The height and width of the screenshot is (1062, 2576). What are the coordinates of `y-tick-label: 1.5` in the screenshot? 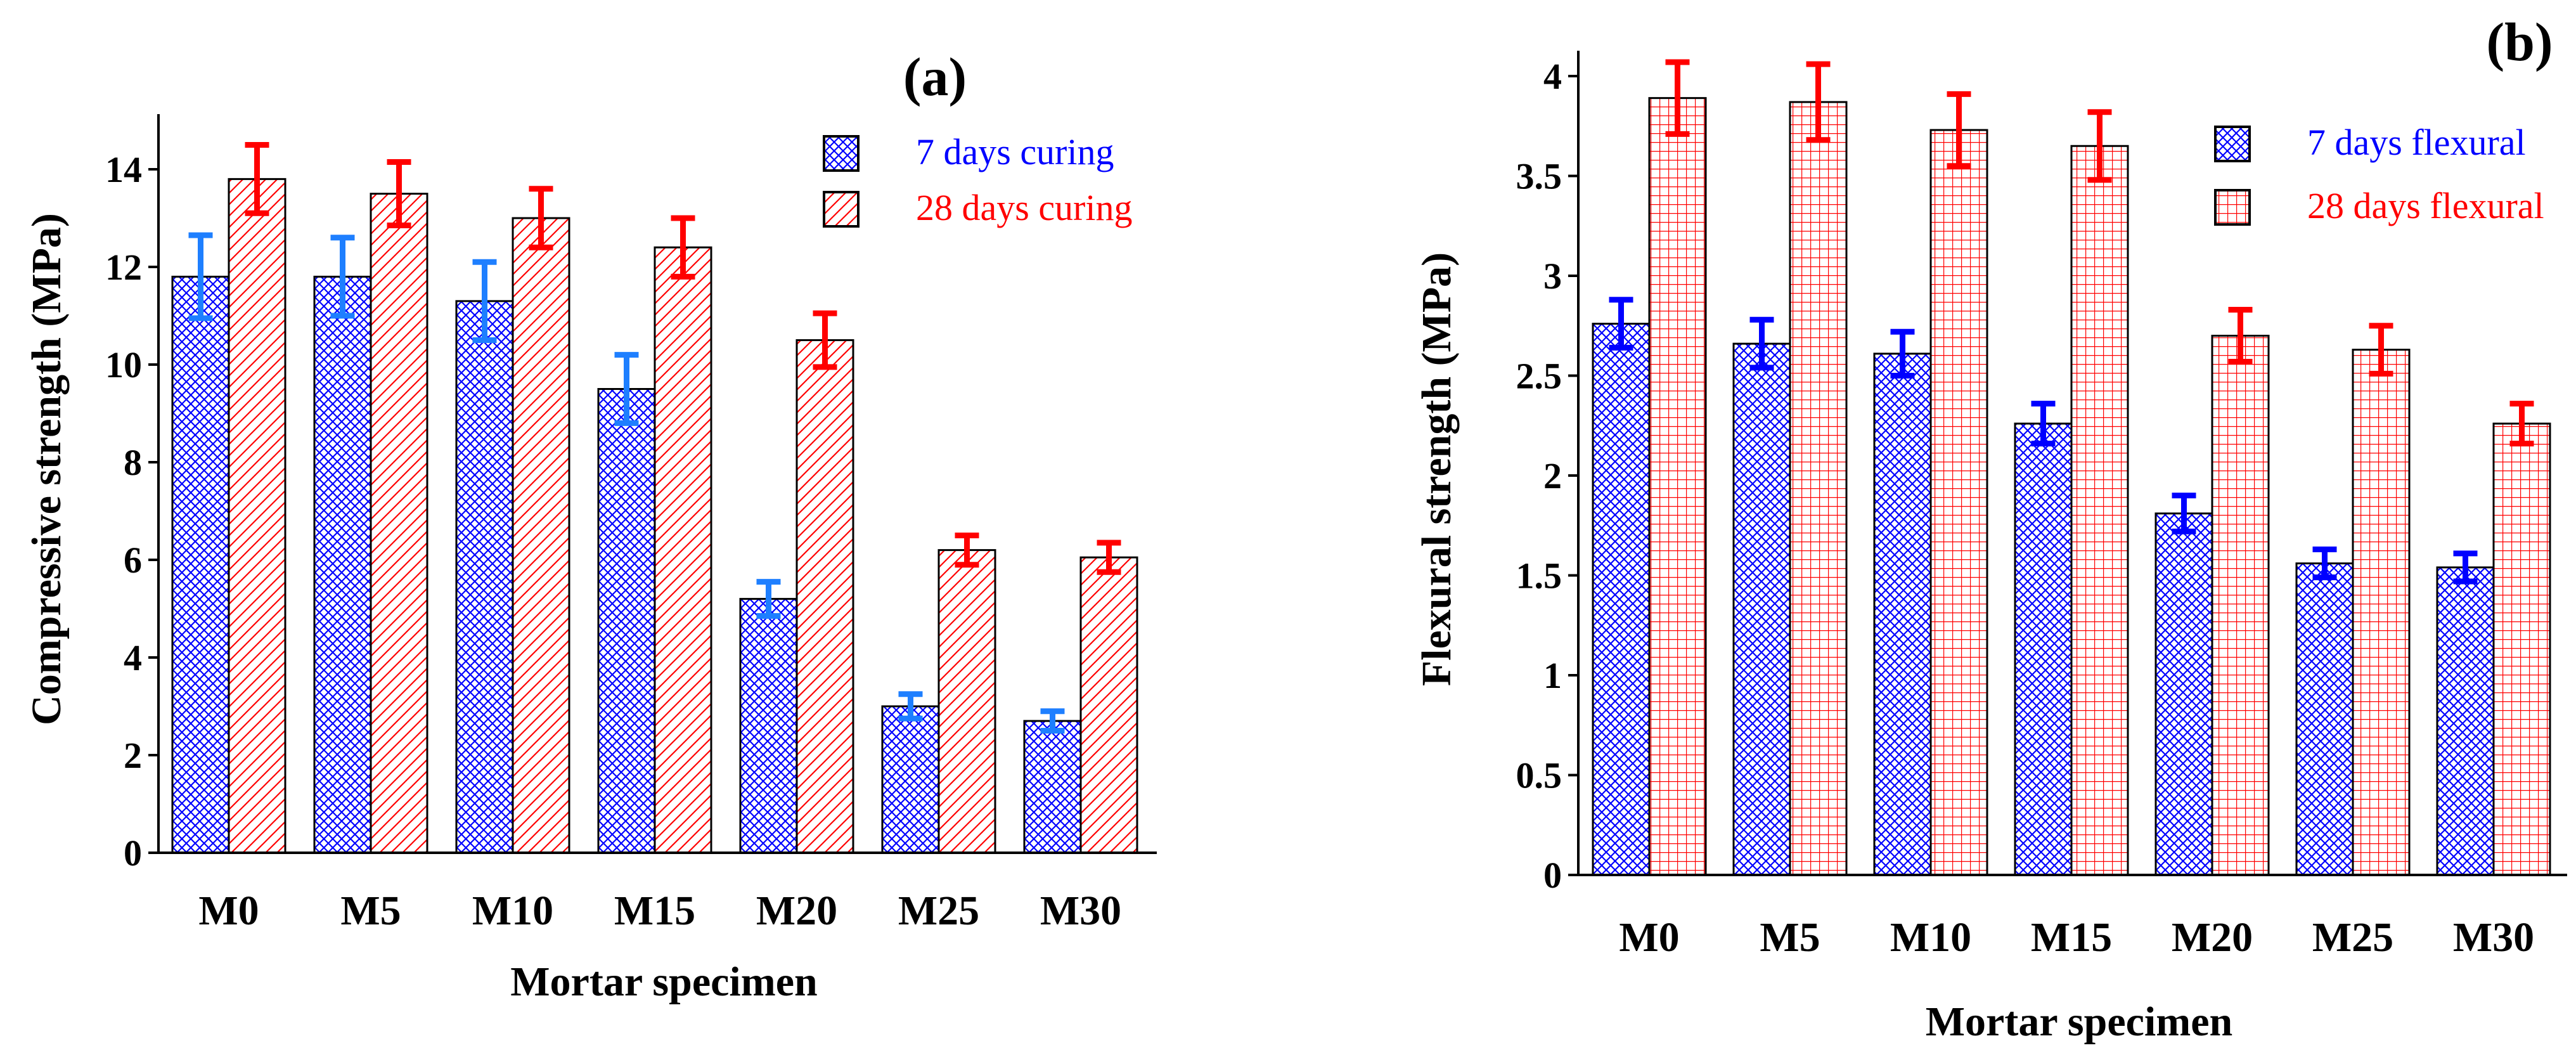 It's located at (1539, 576).